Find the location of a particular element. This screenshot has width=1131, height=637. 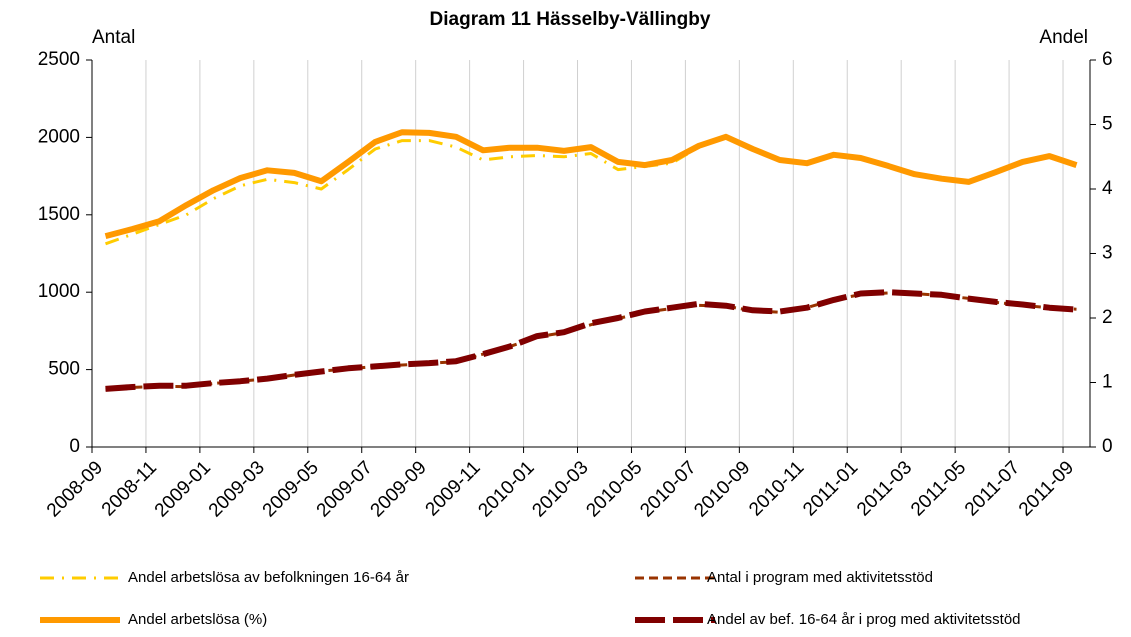

x-tick-label: 2010-03 is located at coordinates (560, 489).